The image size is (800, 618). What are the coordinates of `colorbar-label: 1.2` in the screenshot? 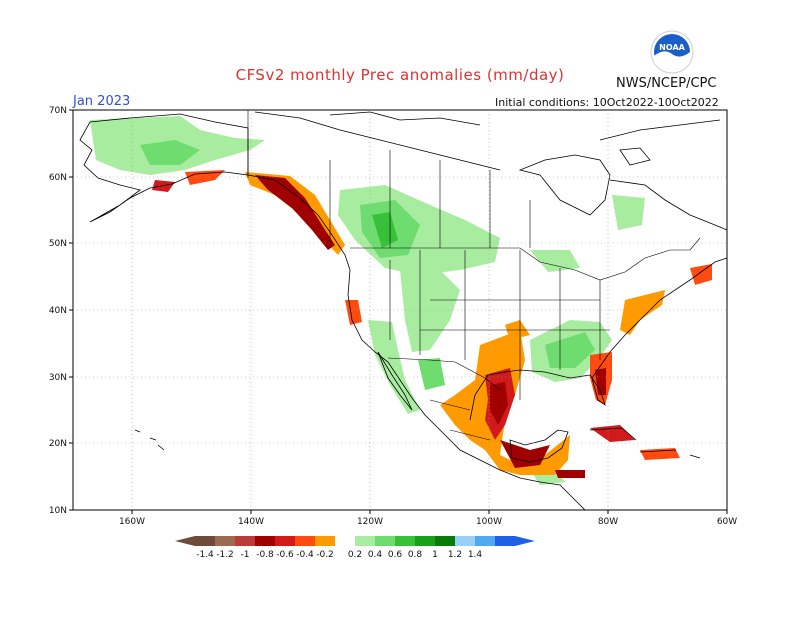 It's located at (455, 555).